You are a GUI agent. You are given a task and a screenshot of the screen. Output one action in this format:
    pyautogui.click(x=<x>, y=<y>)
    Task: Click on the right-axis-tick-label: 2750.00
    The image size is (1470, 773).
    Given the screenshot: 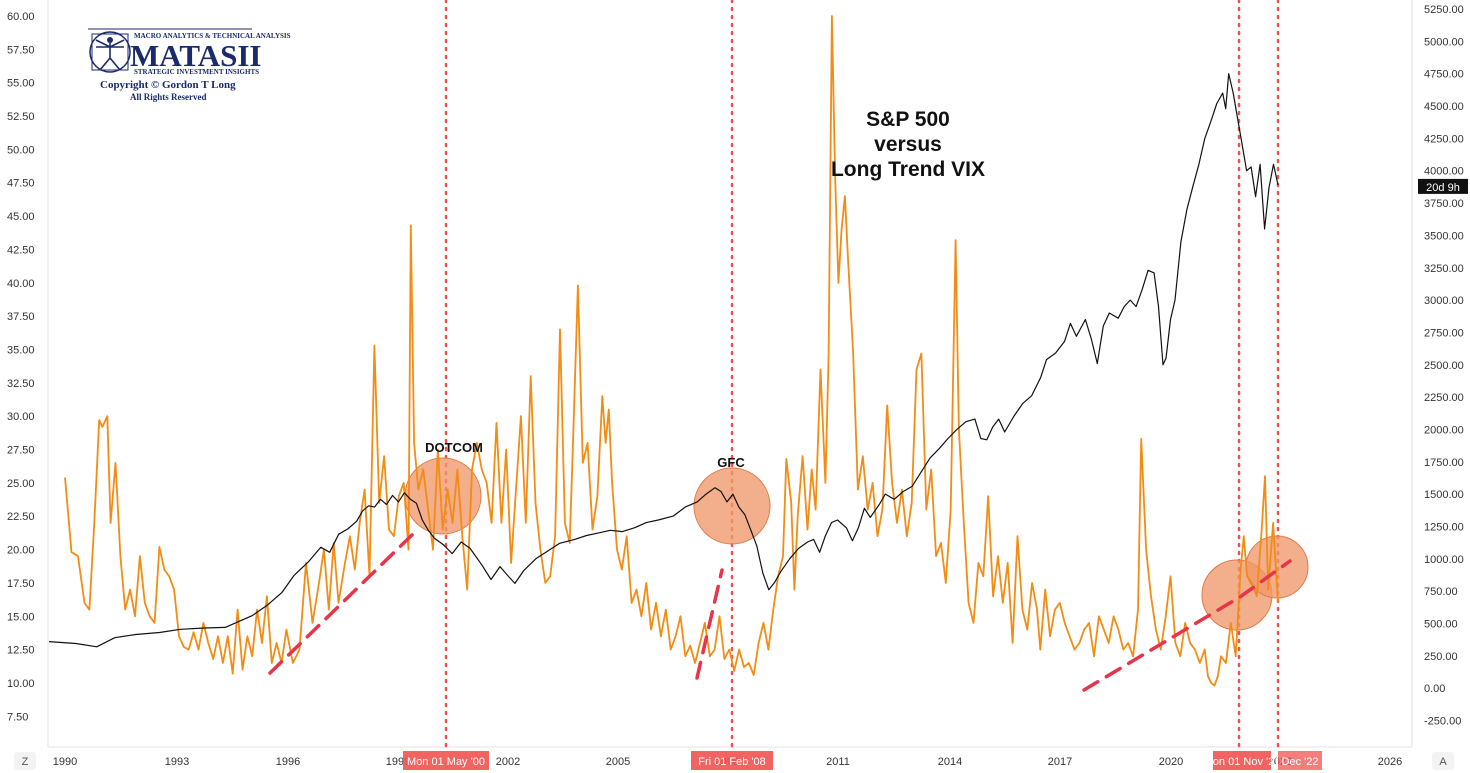 What is the action you would take?
    pyautogui.click(x=1444, y=333)
    